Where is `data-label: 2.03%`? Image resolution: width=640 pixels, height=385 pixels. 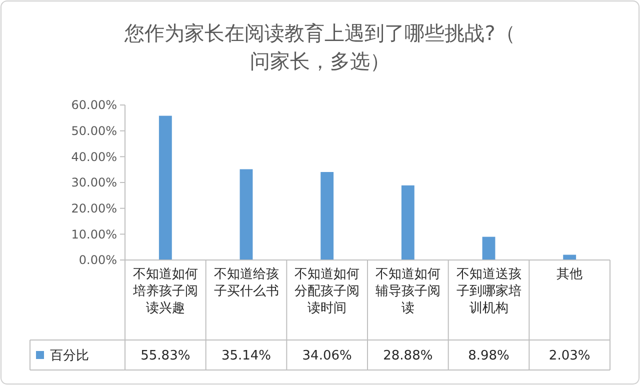
data-label: 2.03% is located at coordinates (569, 356).